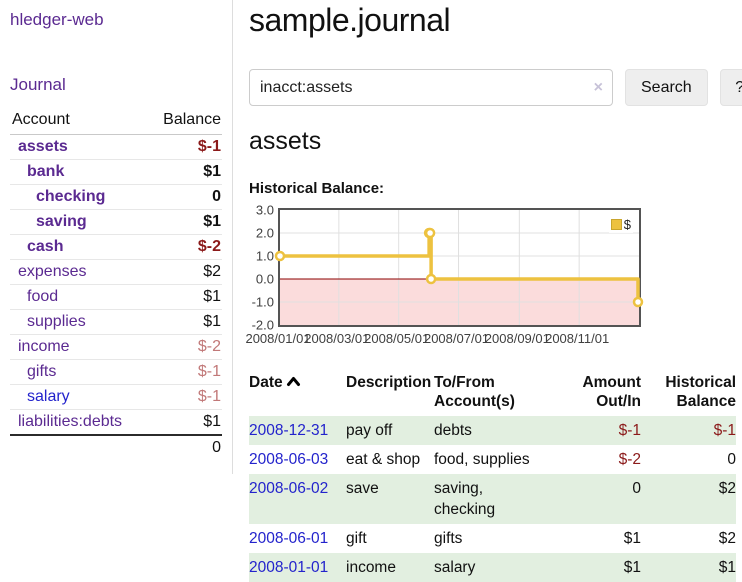  Describe the element at coordinates (116, 92) in the screenshot. I see `sidebar-nav: Journal` at that location.